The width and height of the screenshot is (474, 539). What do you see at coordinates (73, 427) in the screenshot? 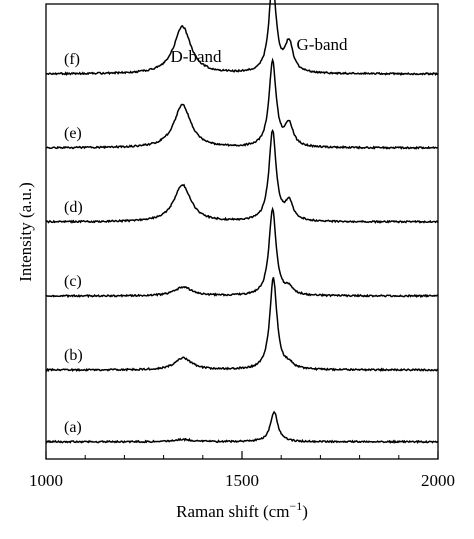
I see `curve-label-a: (a)` at bounding box center [73, 427].